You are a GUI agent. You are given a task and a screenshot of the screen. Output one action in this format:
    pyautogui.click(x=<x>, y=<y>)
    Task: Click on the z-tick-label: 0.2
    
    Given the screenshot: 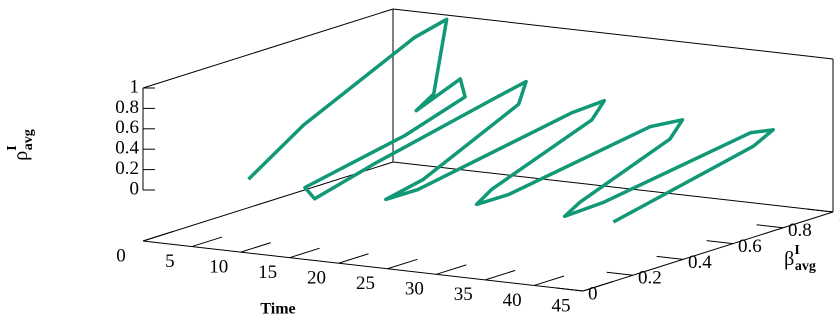 What is the action you would take?
    pyautogui.click(x=127, y=168)
    